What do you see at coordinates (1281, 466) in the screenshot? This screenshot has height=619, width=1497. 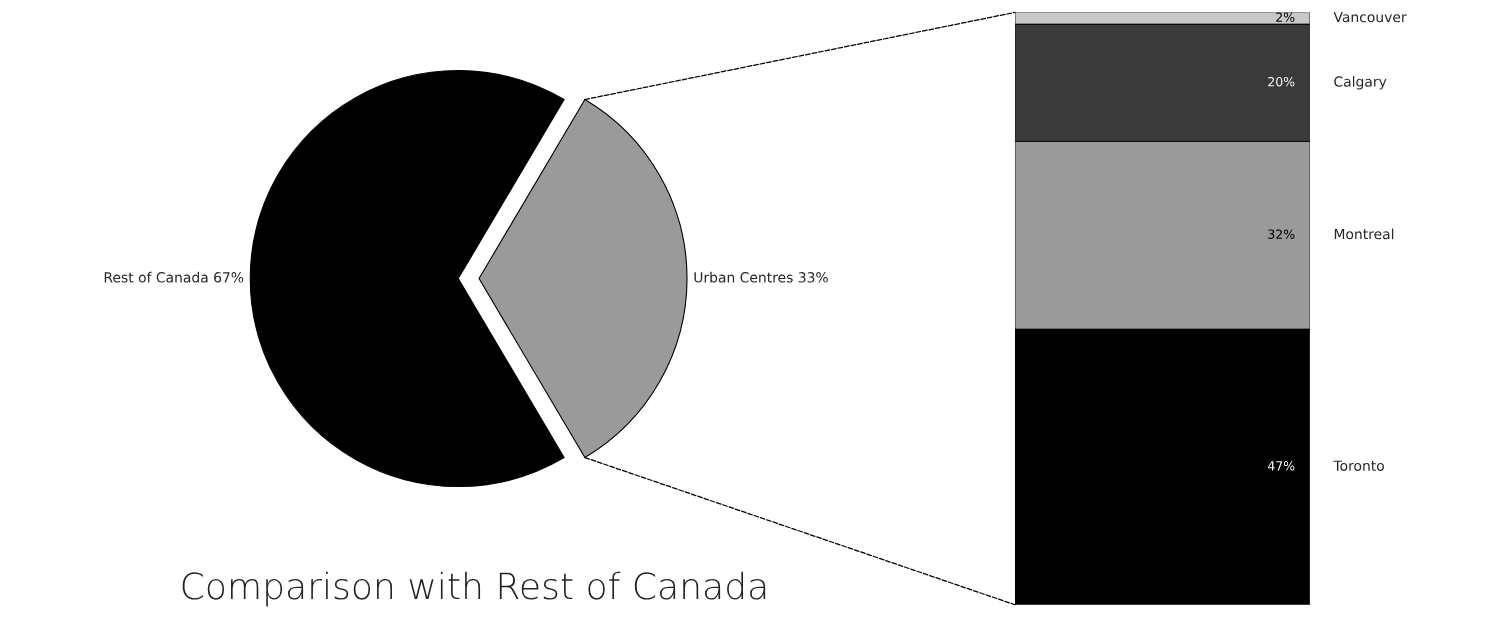 I see `data-label: 47%` at bounding box center [1281, 466].